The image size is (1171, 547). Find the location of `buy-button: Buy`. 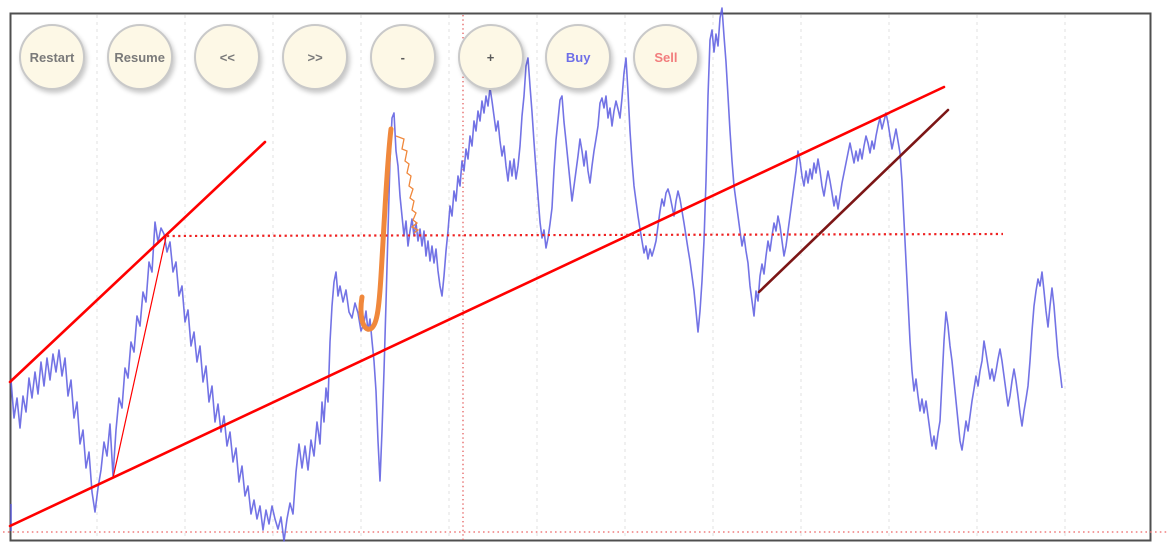

buy-button: Buy is located at coordinates (578, 57).